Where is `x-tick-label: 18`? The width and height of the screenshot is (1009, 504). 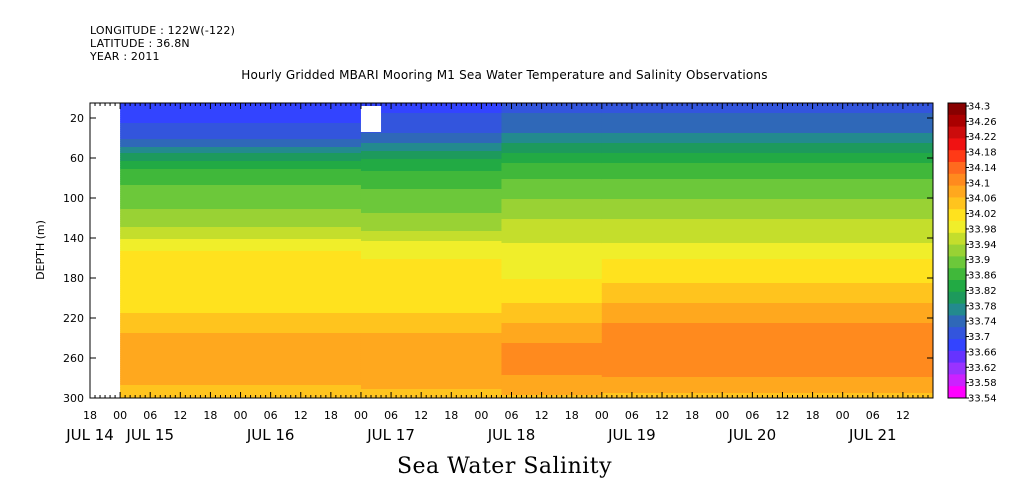
x-tick-label: 18 is located at coordinates (331, 415).